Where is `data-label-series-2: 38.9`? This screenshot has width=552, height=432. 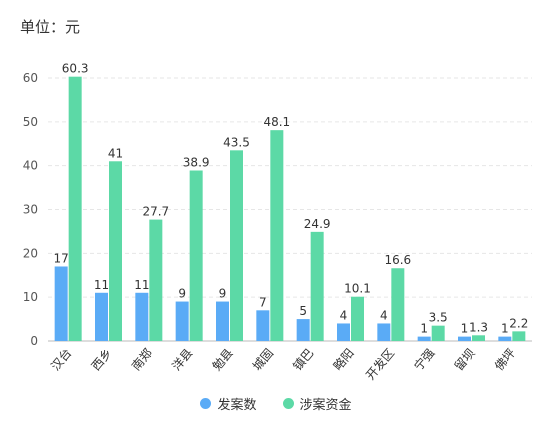 data-label-series-2: 38.9 is located at coordinates (196, 162).